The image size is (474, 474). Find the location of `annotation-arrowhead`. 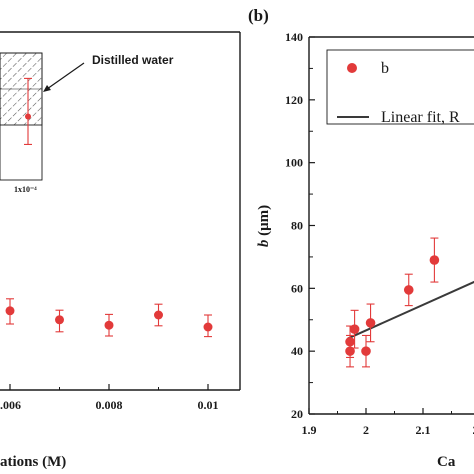

annotation-arrowhead is located at coordinates (47, 88).